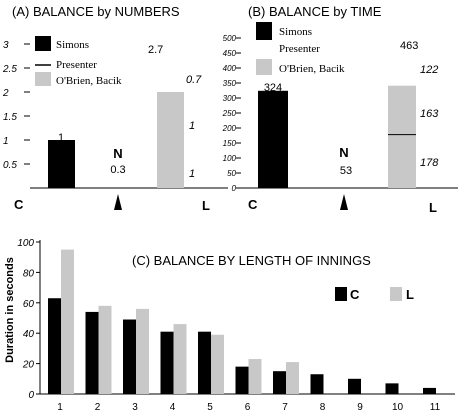 The image size is (464, 416). What do you see at coordinates (230, 143) in the screenshot?
I see `y-tick-label: 150` at bounding box center [230, 143].